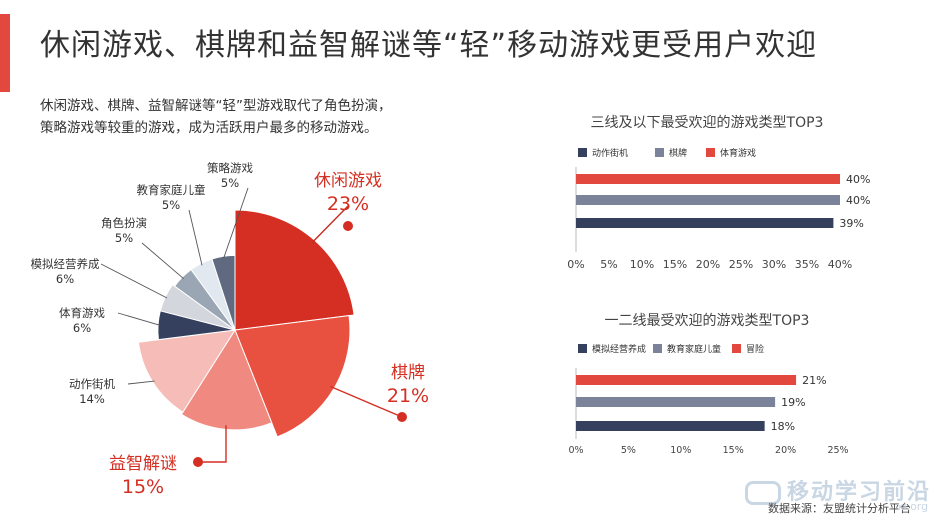  I want to click on pie-label-slice-2: 棋牌, so click(408, 373).